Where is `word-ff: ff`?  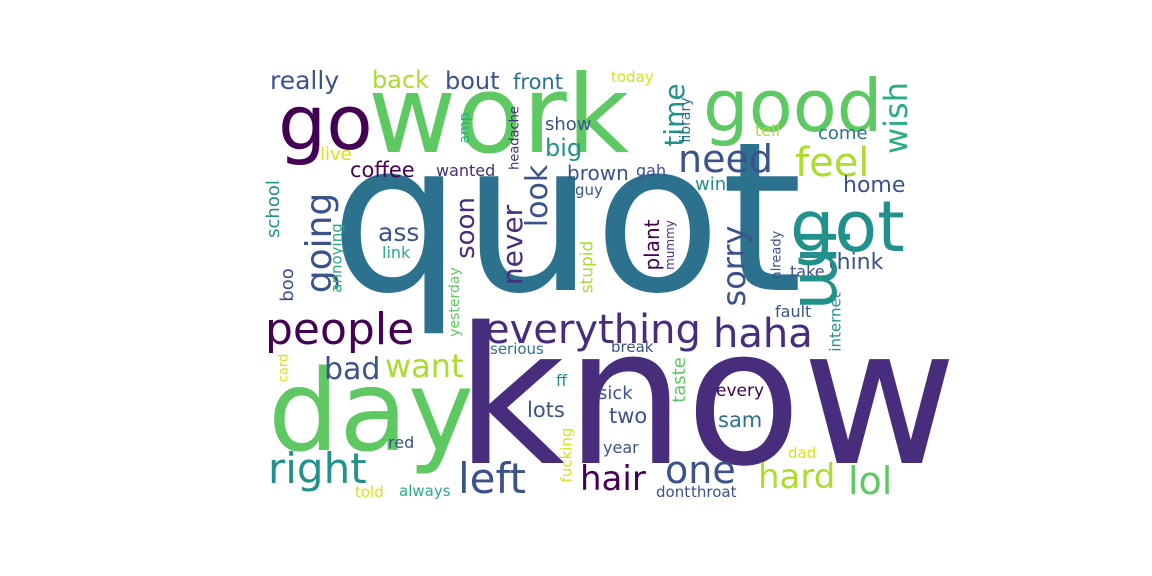 word-ff: ff is located at coordinates (562, 380).